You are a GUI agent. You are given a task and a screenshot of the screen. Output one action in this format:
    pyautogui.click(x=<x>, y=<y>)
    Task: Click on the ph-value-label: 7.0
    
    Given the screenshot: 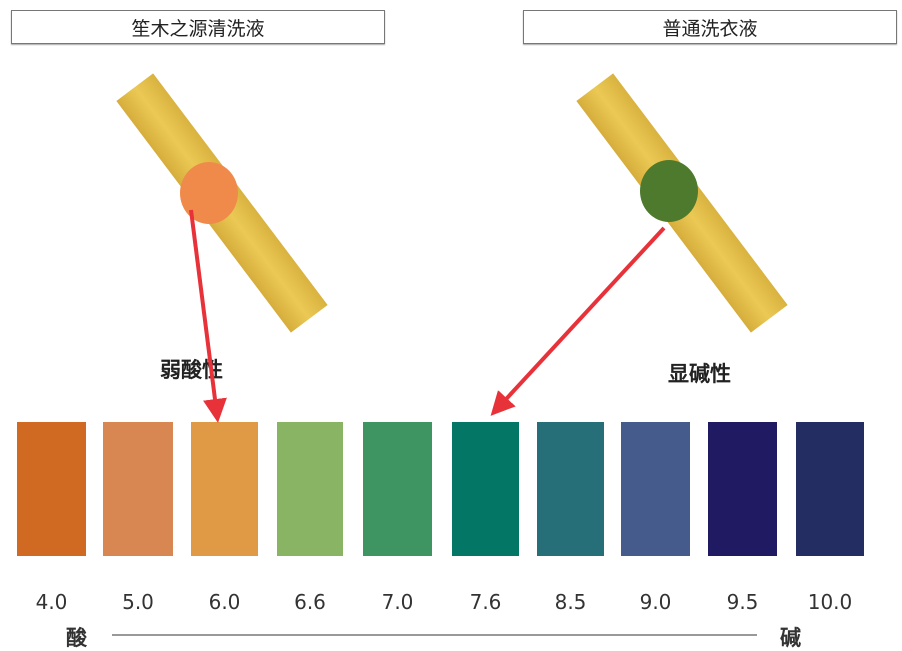 What is the action you would take?
    pyautogui.click(x=397, y=602)
    